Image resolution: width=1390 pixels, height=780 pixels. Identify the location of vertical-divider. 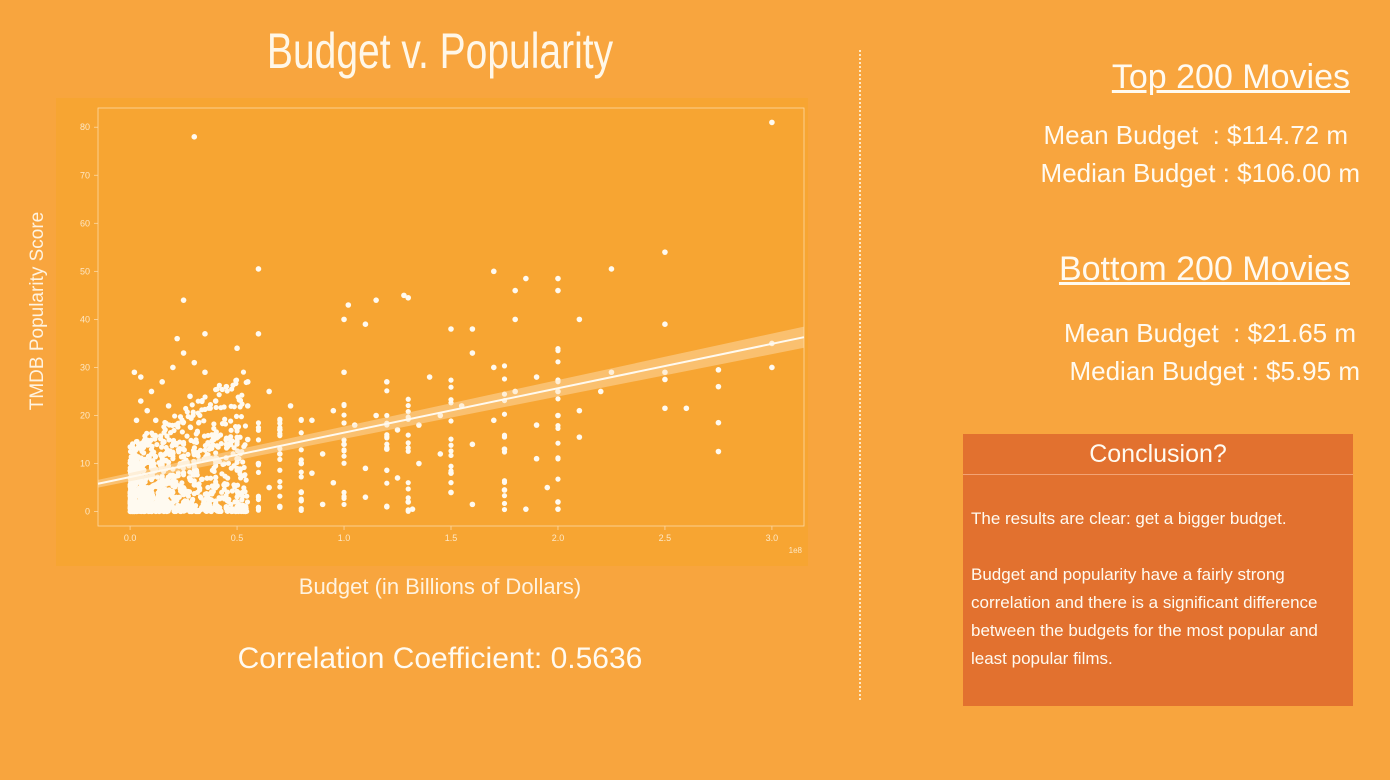
(860, 375).